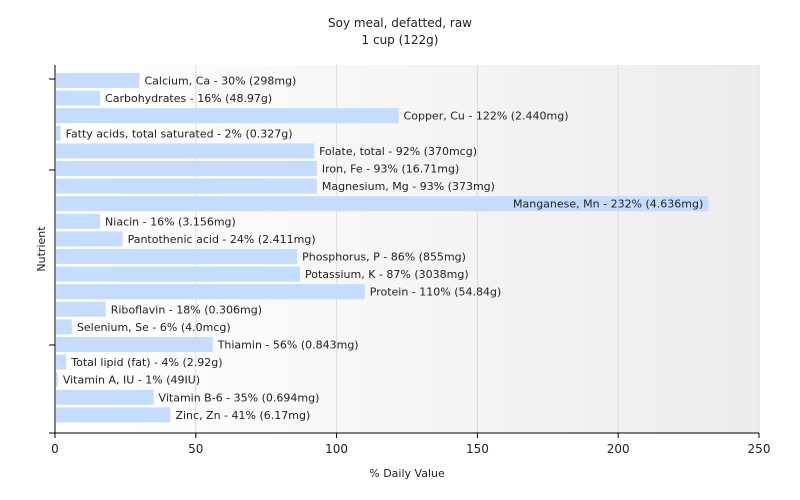  What do you see at coordinates (436, 292) in the screenshot?
I see `bar-label: Protein - 110% (54.84g)` at bounding box center [436, 292].